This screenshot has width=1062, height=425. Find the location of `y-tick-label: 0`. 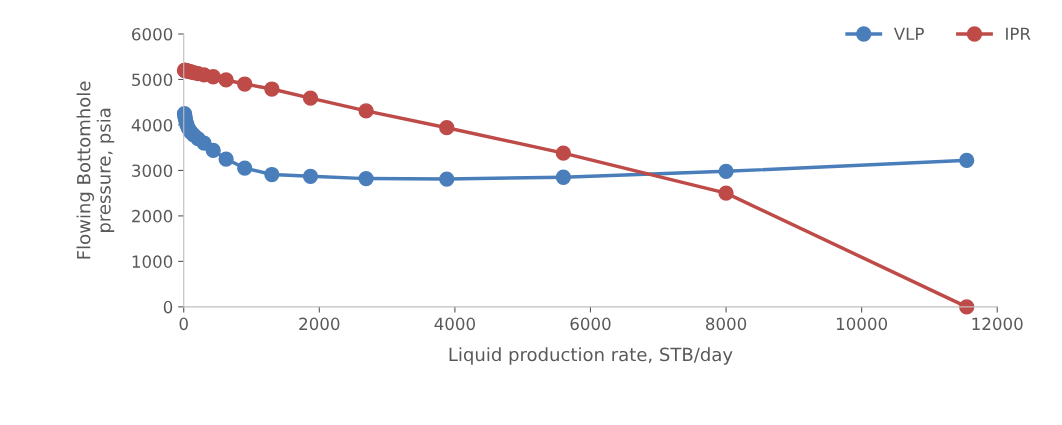

y-tick-label: 0 is located at coordinates (168, 307).